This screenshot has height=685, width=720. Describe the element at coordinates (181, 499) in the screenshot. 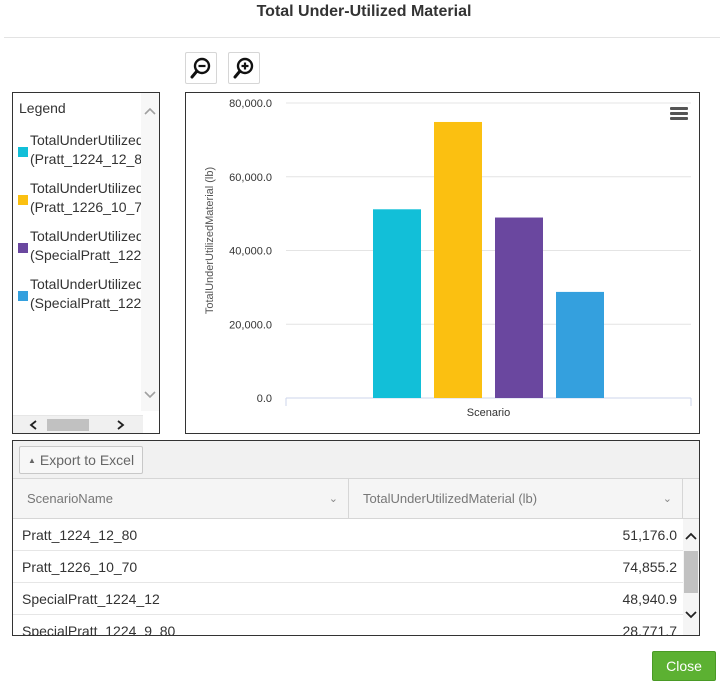

I see `column-header-scenario-name: ScenarioName ⌄` at that location.